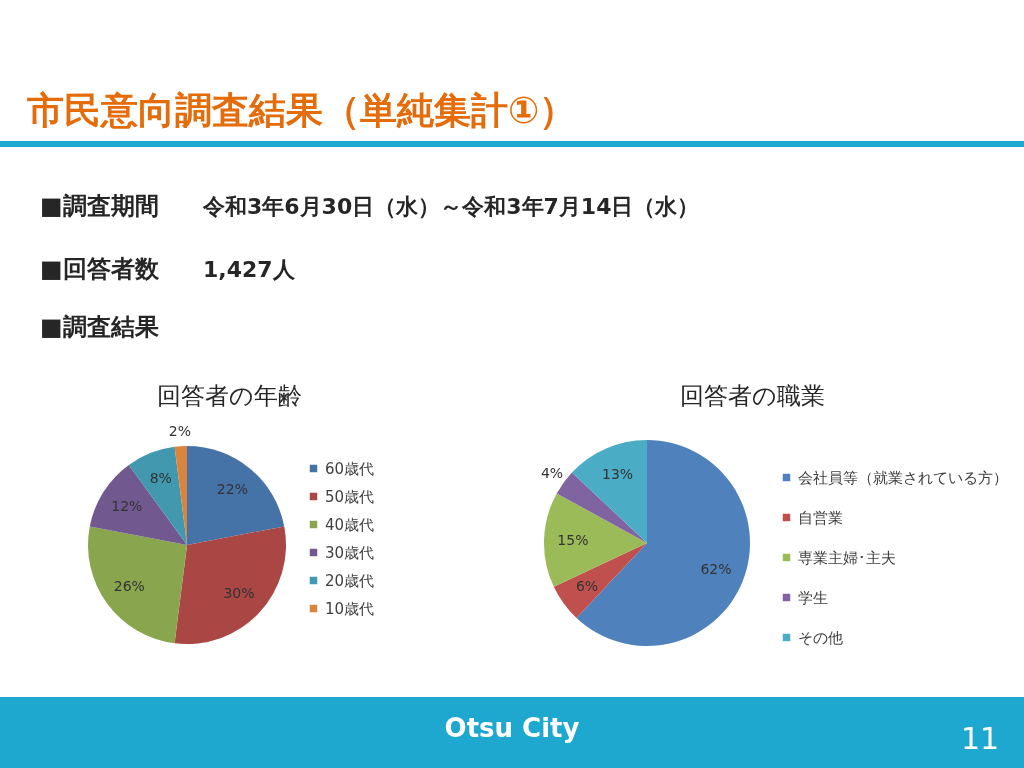  I want to click on data-label: 4%, so click(552, 472).